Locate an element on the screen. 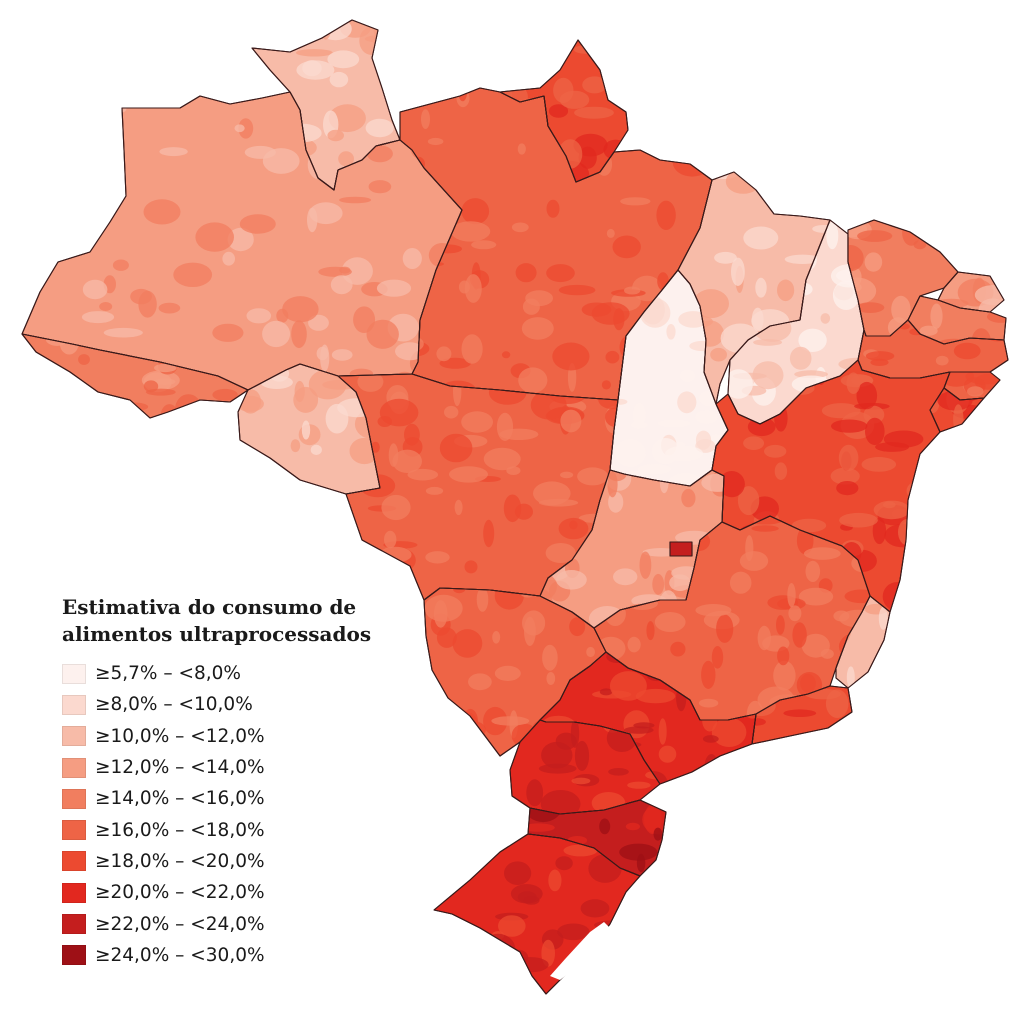 Image resolution: width=1024 pixels, height=1024 pixels. municipality-patches-SC is located at coordinates (597, 837).